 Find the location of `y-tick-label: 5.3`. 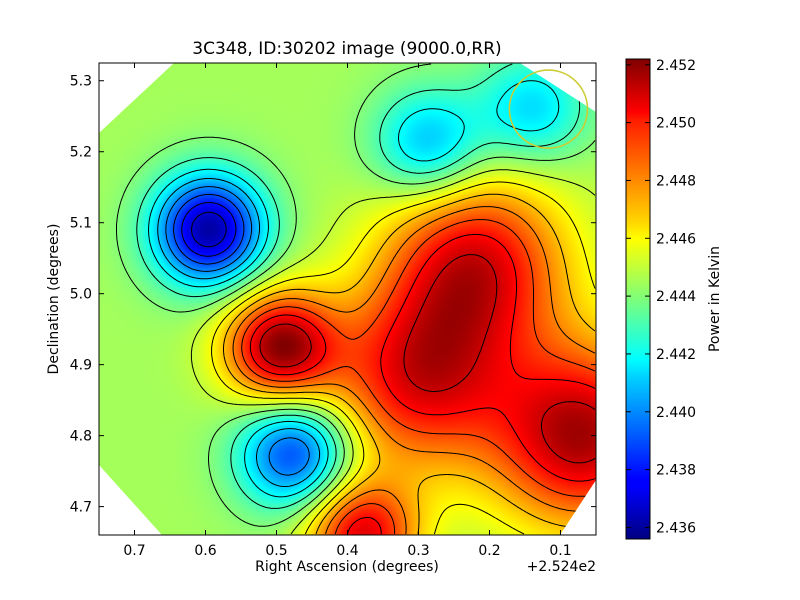

y-tick-label: 5.3 is located at coordinates (81, 82).